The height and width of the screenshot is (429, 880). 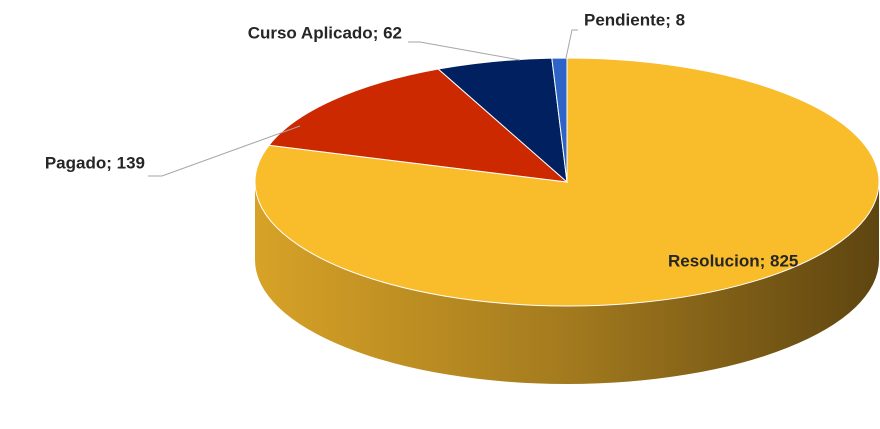 What do you see at coordinates (325, 32) in the screenshot?
I see `data-label: Curso Aplicado; 62` at bounding box center [325, 32].